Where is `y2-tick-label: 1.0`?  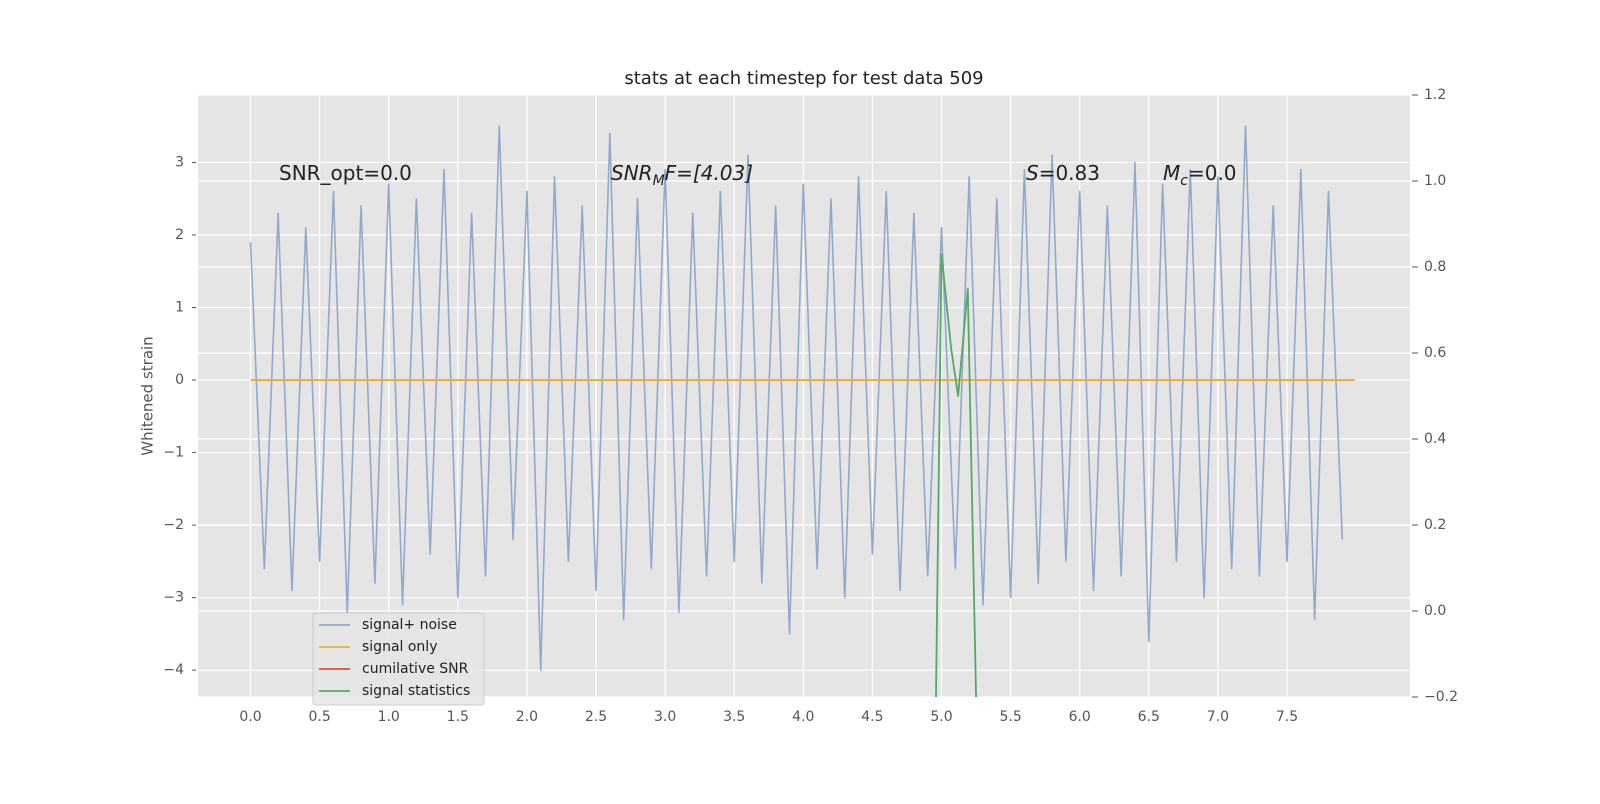 y2-tick-label: 1.0 is located at coordinates (1435, 181).